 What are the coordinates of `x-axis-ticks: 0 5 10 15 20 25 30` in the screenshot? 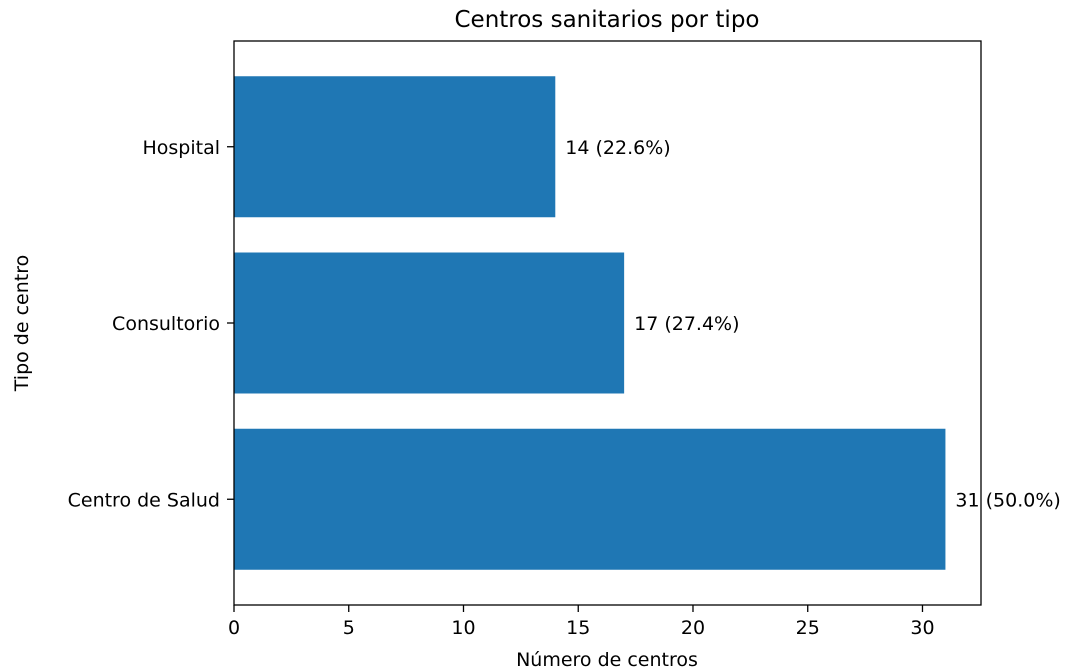 It's located at (581, 622).